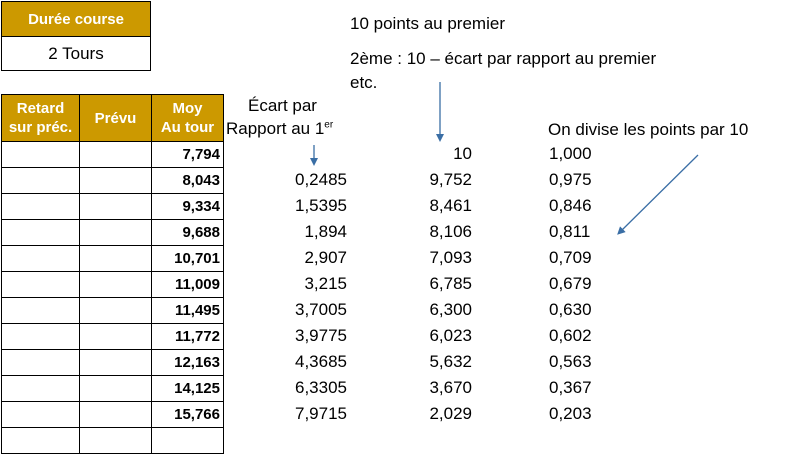  What do you see at coordinates (364, 82) in the screenshot?
I see `note-line3: etc.` at bounding box center [364, 82].